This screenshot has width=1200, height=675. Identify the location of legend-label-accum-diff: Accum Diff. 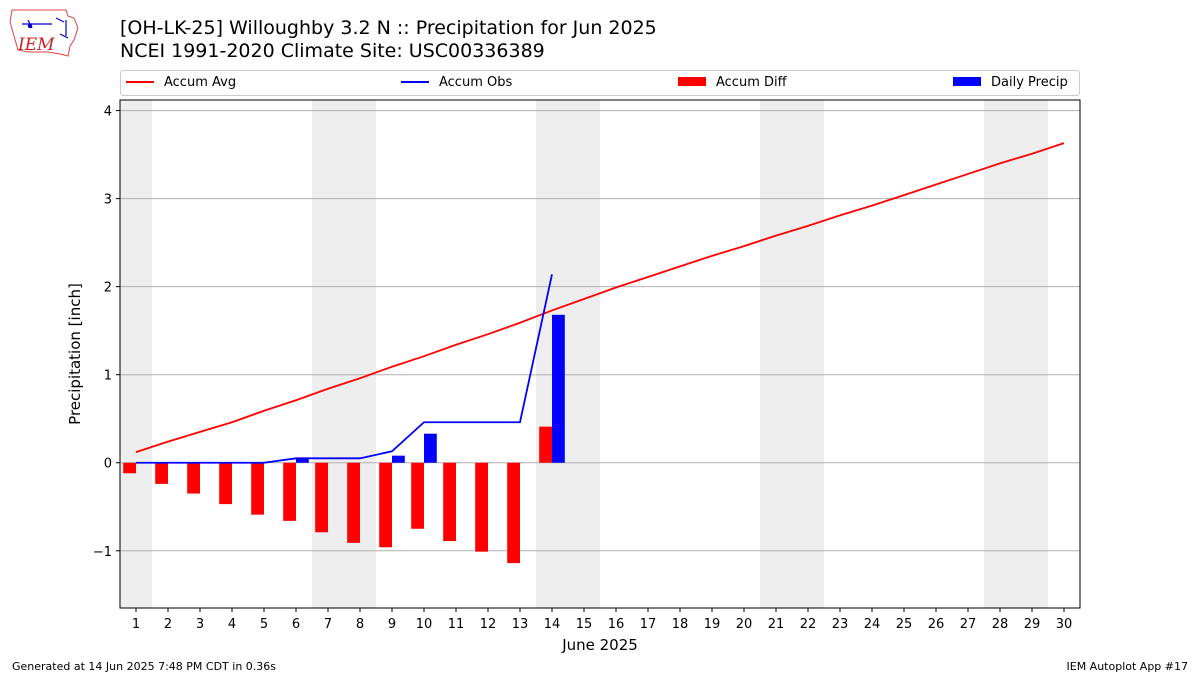
(751, 82).